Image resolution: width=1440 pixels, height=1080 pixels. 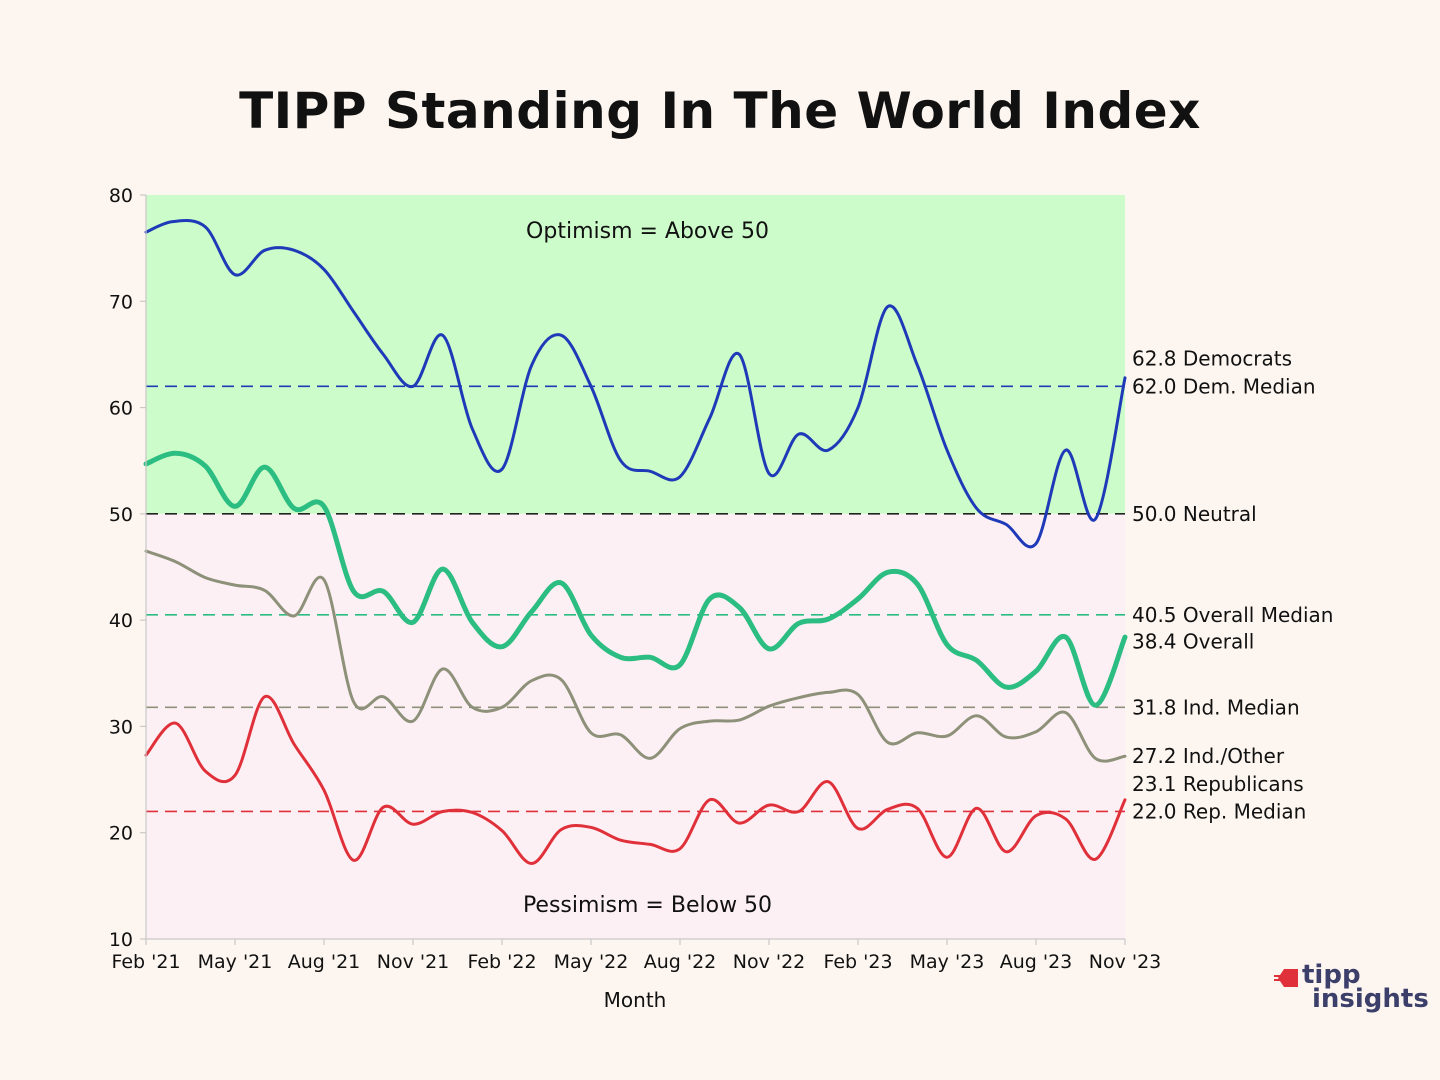 I want to click on y-tick-label: 40, so click(x=121, y=621).